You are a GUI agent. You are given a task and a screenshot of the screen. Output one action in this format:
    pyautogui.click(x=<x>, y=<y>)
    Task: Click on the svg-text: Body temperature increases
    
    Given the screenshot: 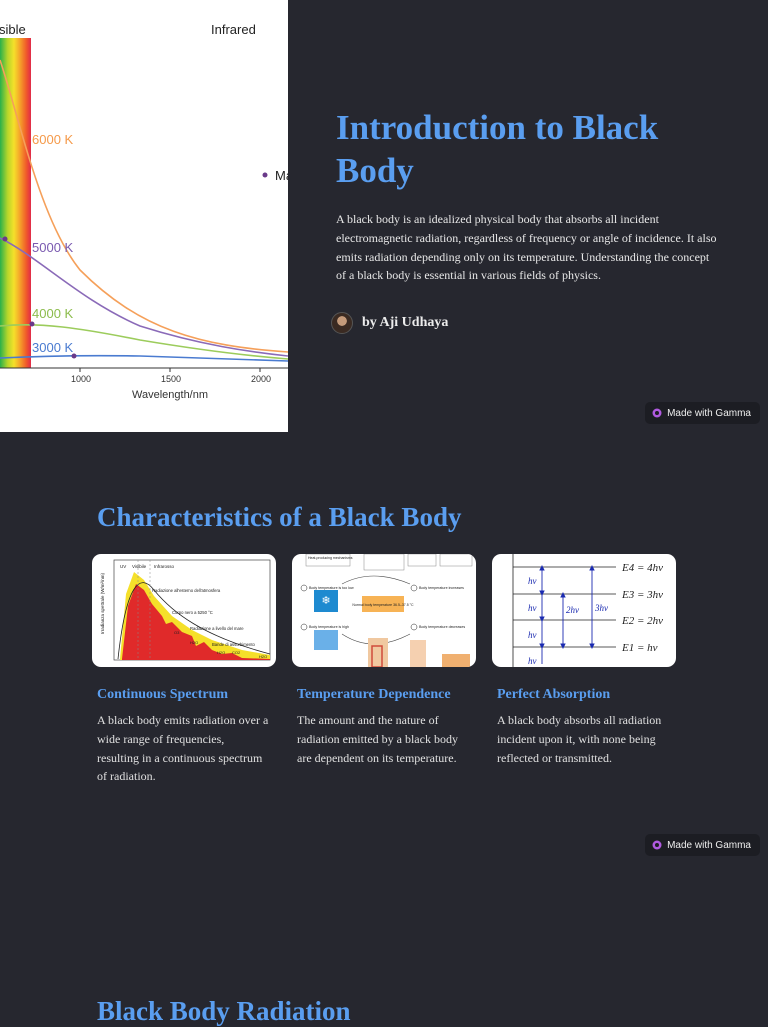 What is the action you would take?
    pyautogui.click(x=441, y=588)
    